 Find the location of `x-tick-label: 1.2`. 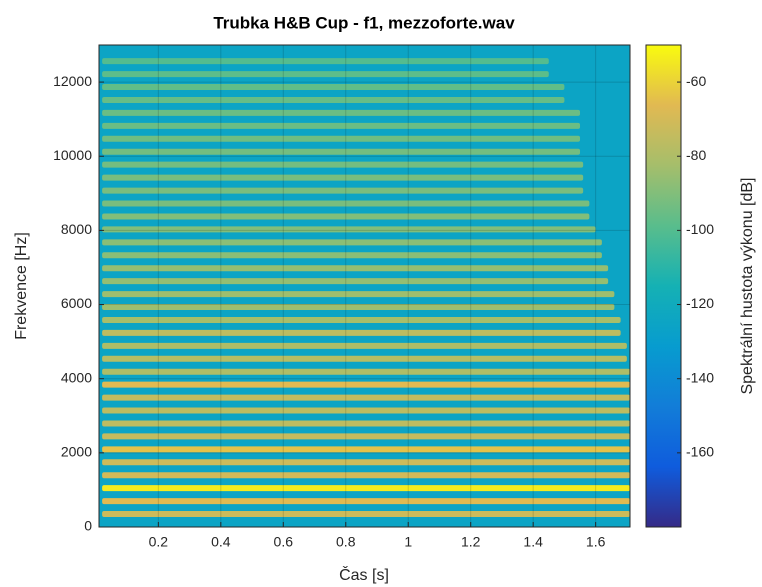

x-tick-label: 1.2 is located at coordinates (471, 542).